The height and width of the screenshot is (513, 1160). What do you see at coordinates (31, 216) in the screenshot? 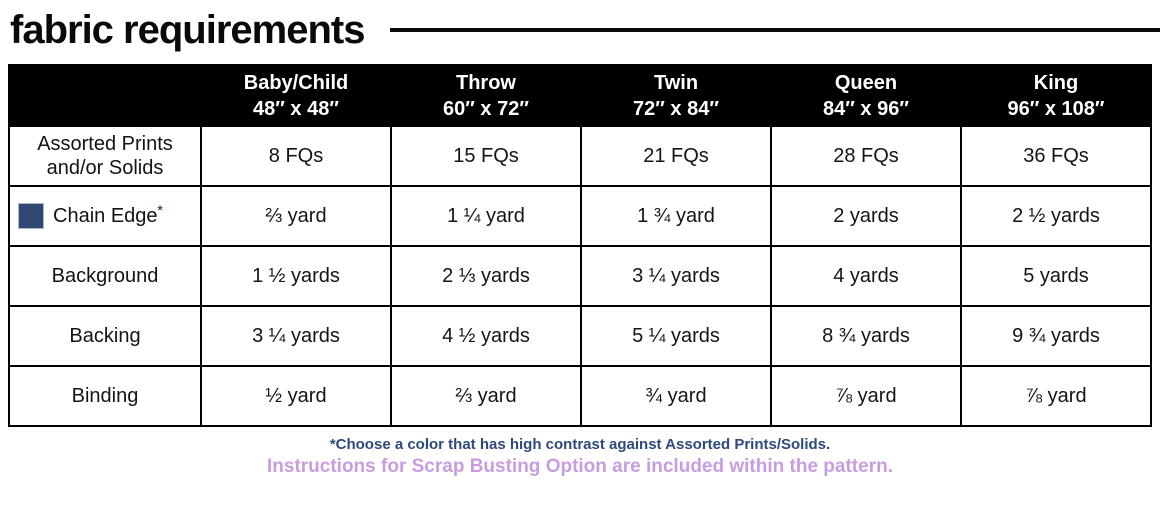
I see `chain-edge-color-swatch-icon` at bounding box center [31, 216].